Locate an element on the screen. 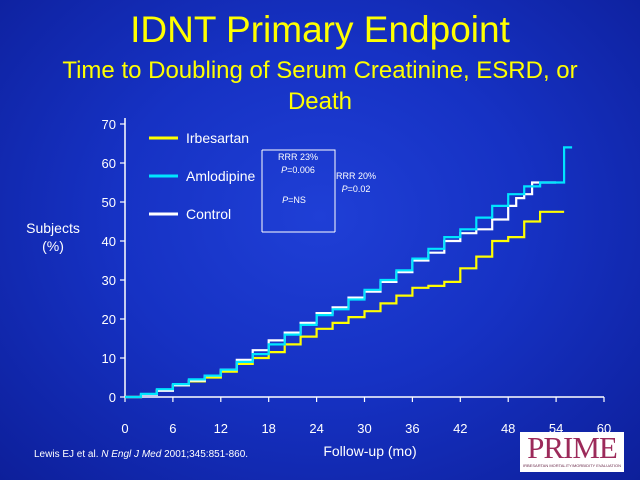 Image resolution: width=640 pixels, height=480 pixels. citation-details: 2001;345:851-860. is located at coordinates (205, 454).